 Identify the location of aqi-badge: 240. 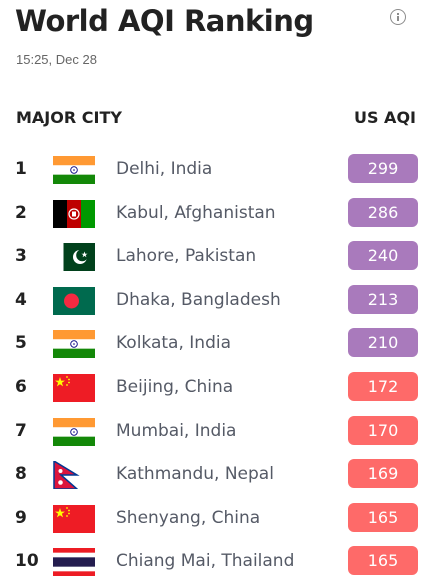
(383, 256).